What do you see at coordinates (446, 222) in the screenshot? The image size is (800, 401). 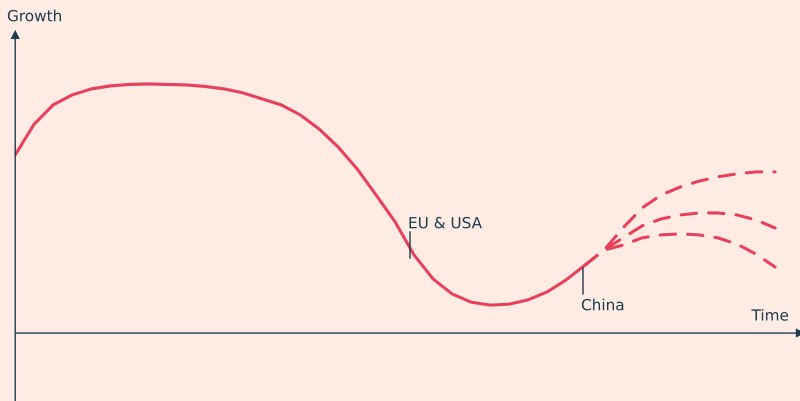 I see `annotation: EU & USA` at bounding box center [446, 222].